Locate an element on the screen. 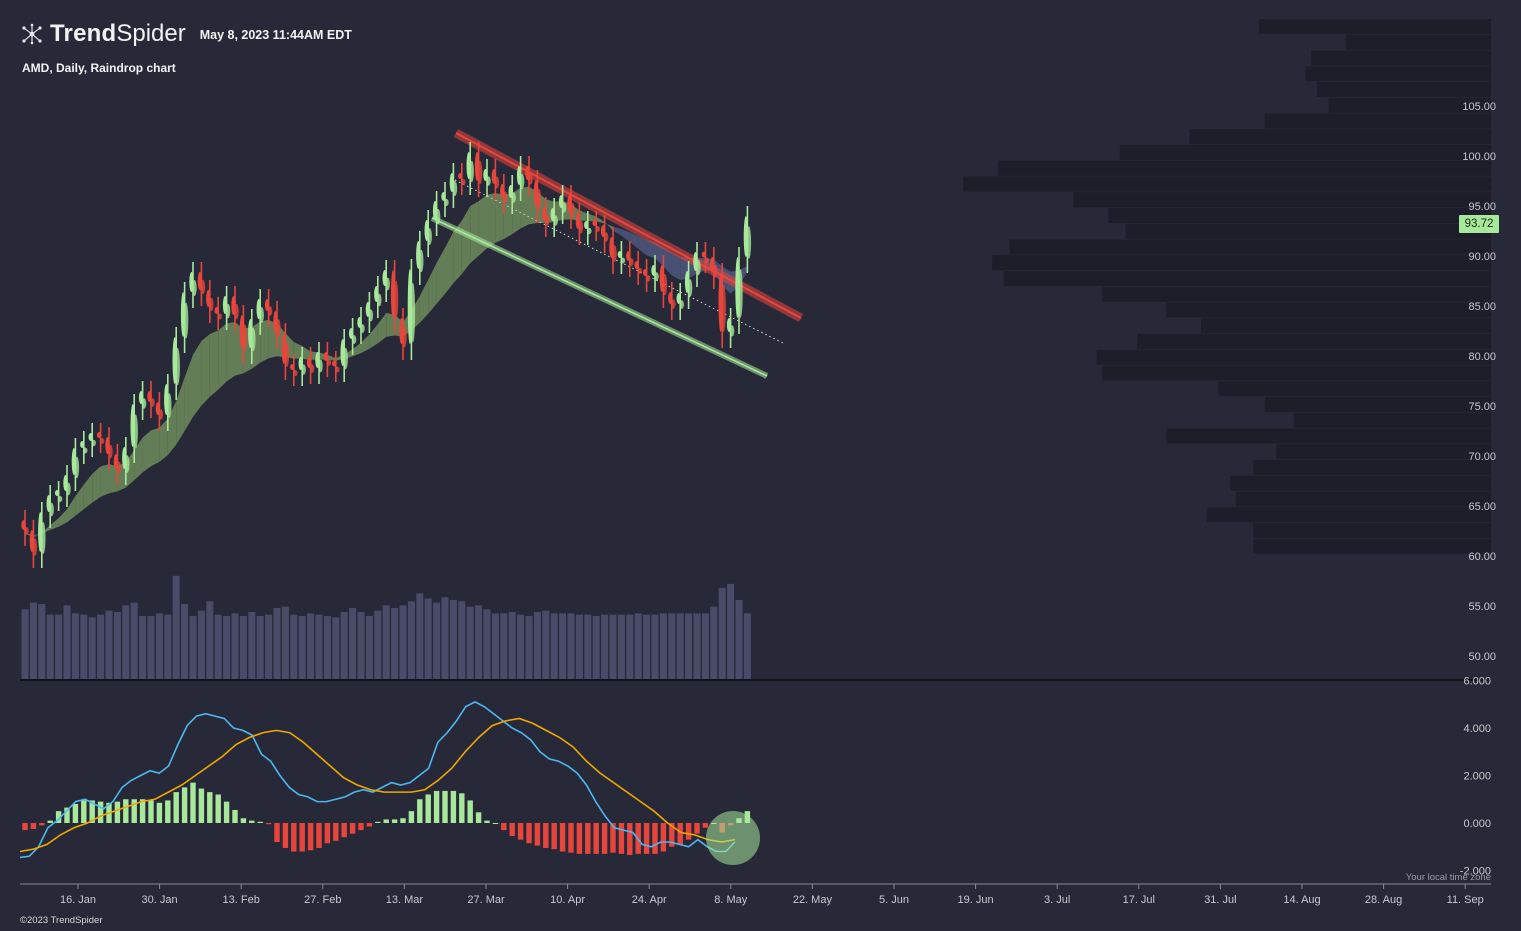 The image size is (1521, 931). macd-axis: 6.000 4.000 2.000 0.000 -2.000 is located at coordinates (1475, 777).